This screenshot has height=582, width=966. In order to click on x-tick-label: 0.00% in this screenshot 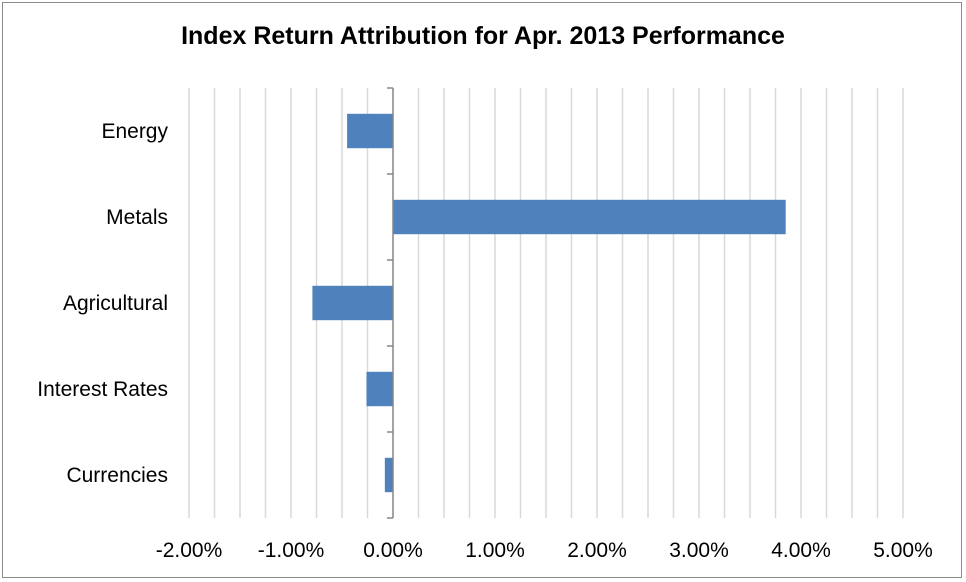, I will do `click(393, 550)`.